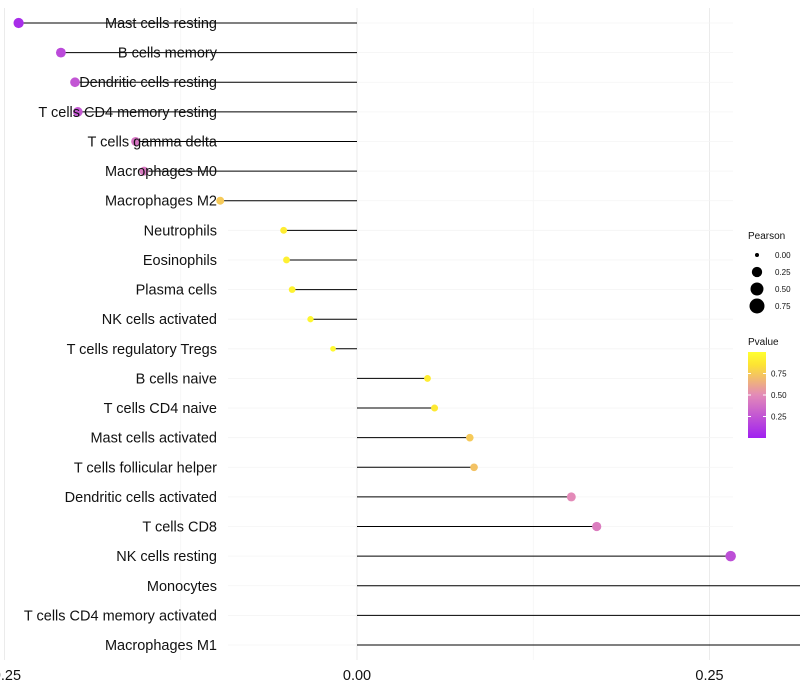 This screenshot has width=800, height=700. Describe the element at coordinates (160, 409) in the screenshot. I see `y-axis-category-label: T cells CD4 naive` at that location.